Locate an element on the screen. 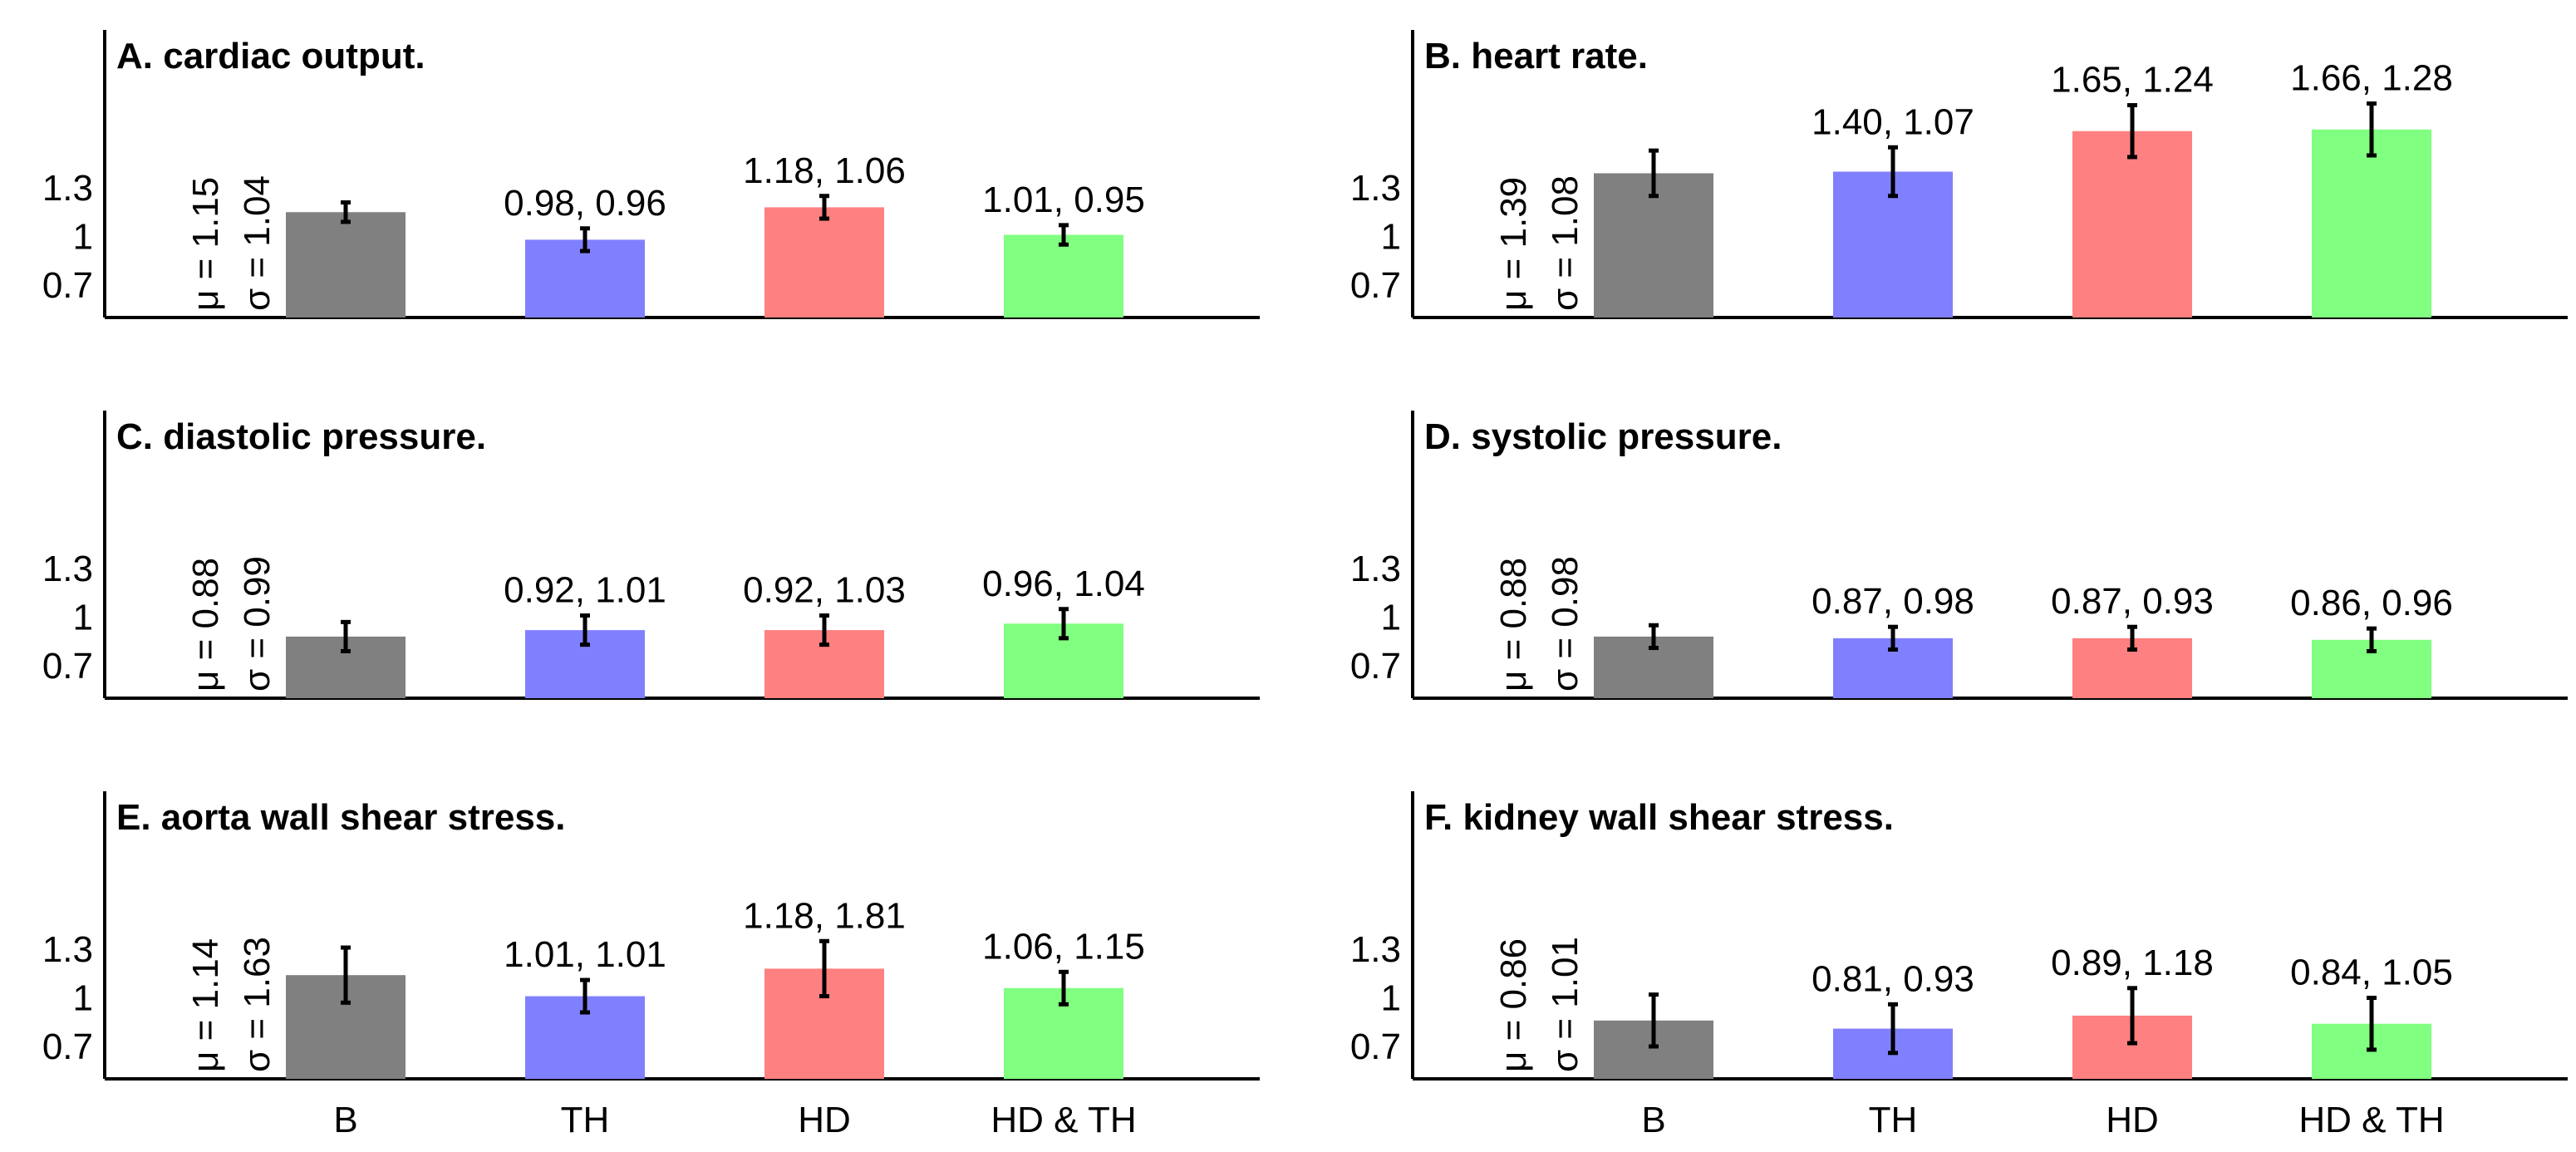 The image size is (2576, 1152). data-label: 0.86, 0.96 is located at coordinates (2371, 603).